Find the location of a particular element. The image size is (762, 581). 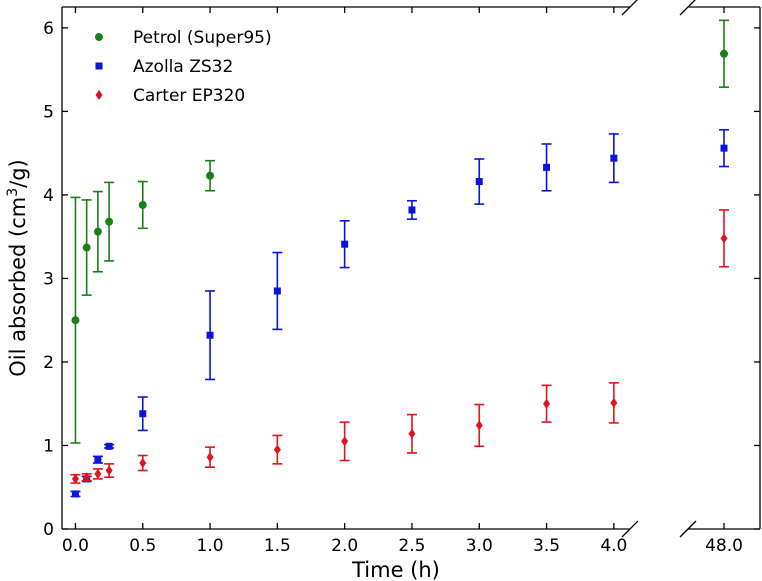

y-axis-title-superscript: 3 is located at coordinates (13, 192).